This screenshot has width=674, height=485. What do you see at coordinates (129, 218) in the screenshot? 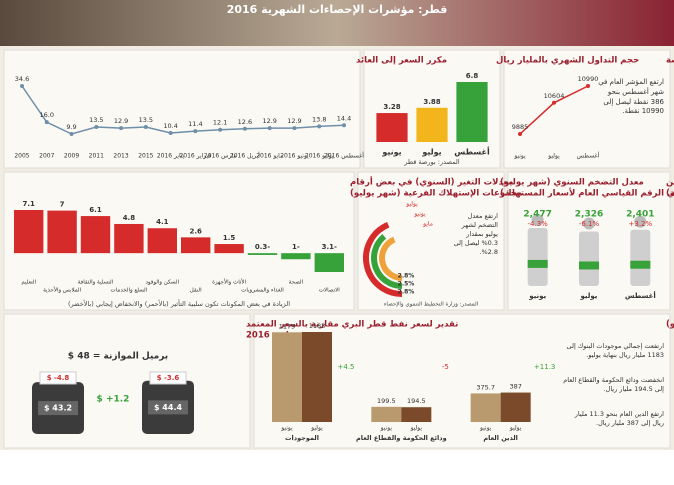
I see `value-label: 4.8` at bounding box center [129, 218].